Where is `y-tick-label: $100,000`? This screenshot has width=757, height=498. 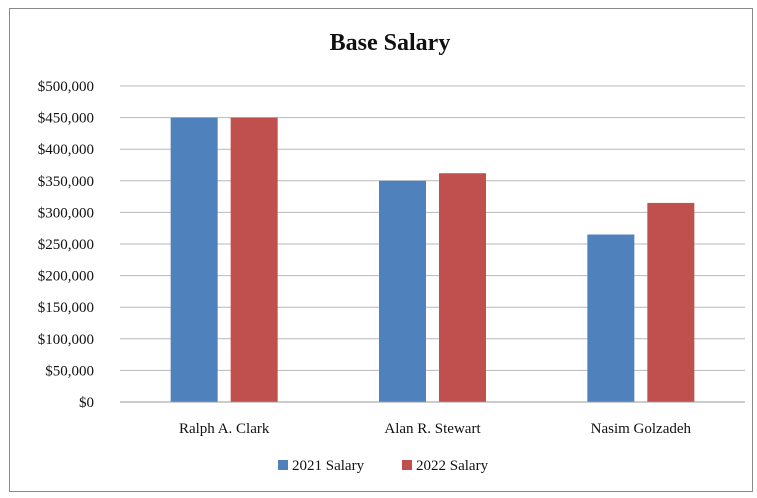
y-tick-label: $100,000 is located at coordinates (66, 340).